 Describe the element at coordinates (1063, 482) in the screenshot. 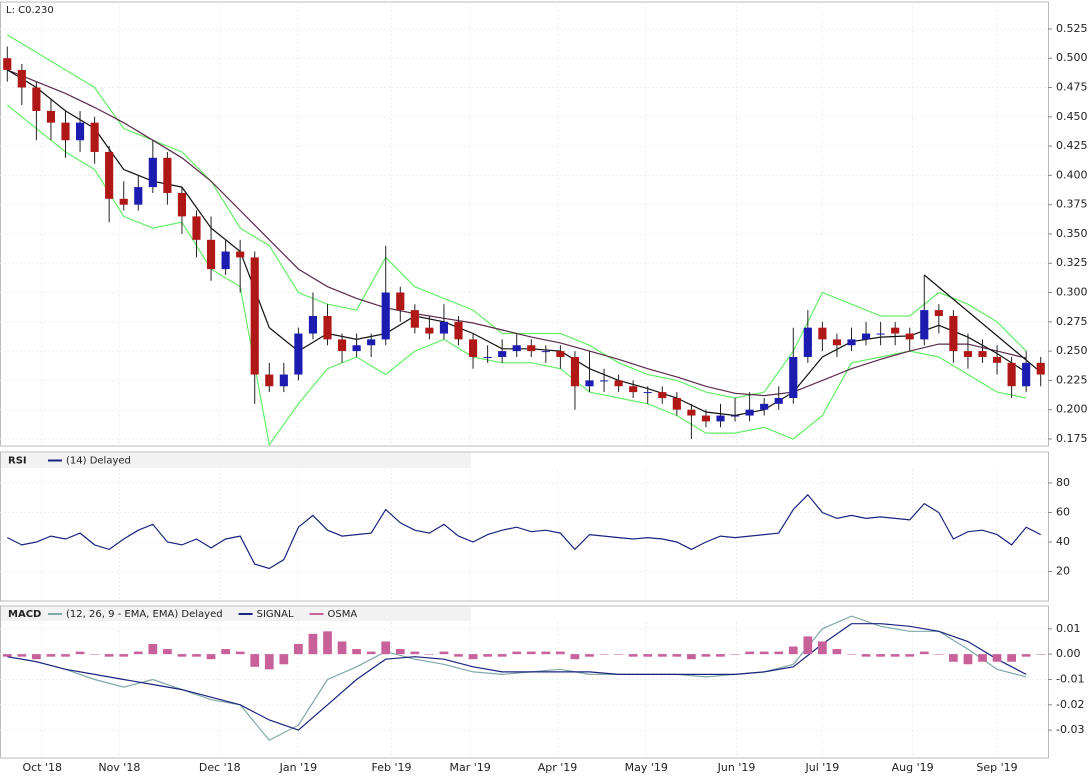

I see `y-tick-label: 80` at that location.